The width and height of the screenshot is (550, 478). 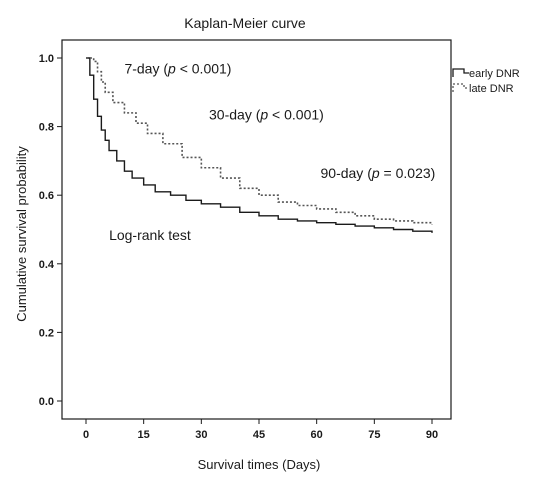 I want to click on annotation-label: 30-day (p < 0.001), so click(x=266, y=115).